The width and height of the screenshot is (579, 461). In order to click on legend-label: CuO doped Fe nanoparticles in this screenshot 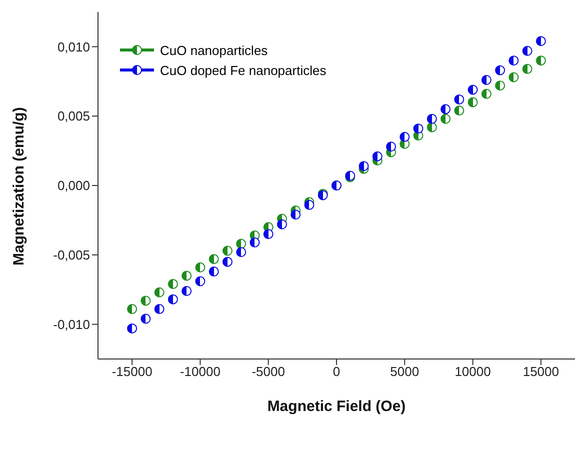, I will do `click(243, 70)`.